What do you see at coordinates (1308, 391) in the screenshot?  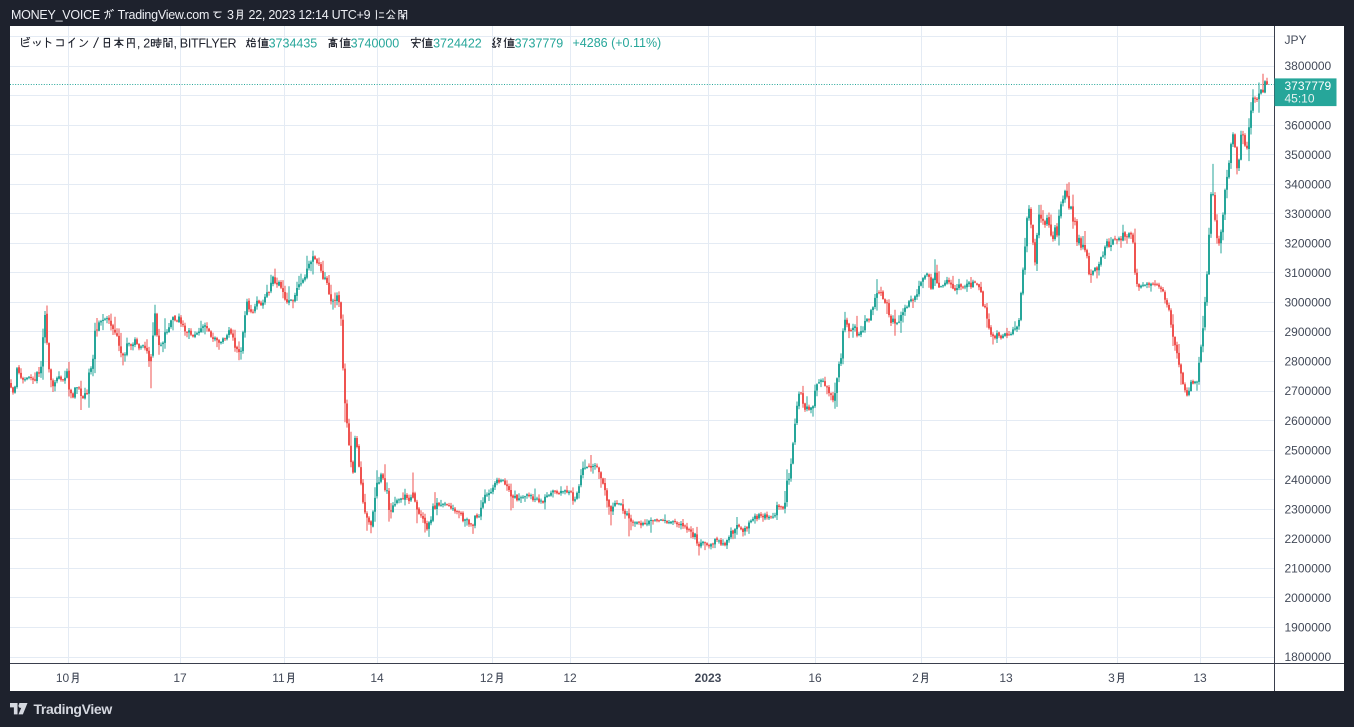 I see `svg-text: 2700000` at bounding box center [1308, 391].